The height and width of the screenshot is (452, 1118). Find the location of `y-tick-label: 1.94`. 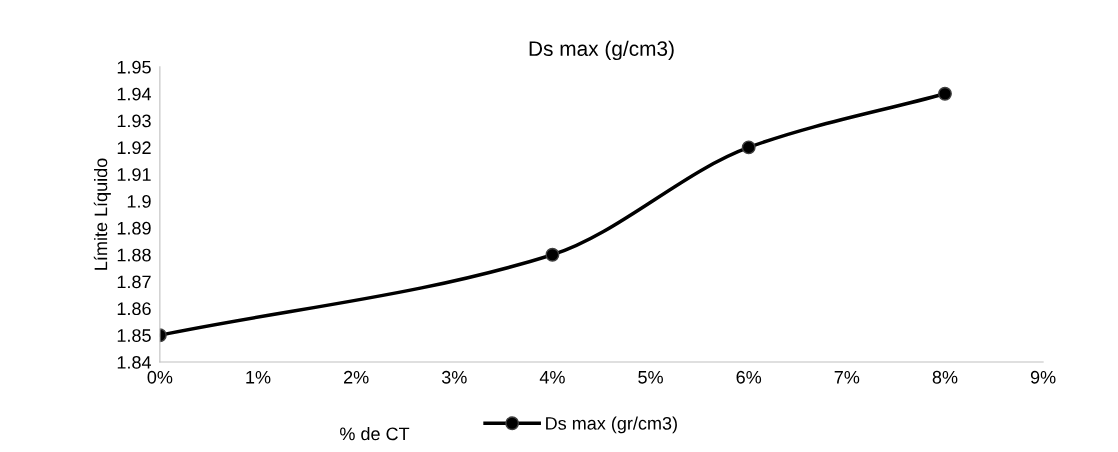

y-tick-label: 1.94 is located at coordinates (134, 94).